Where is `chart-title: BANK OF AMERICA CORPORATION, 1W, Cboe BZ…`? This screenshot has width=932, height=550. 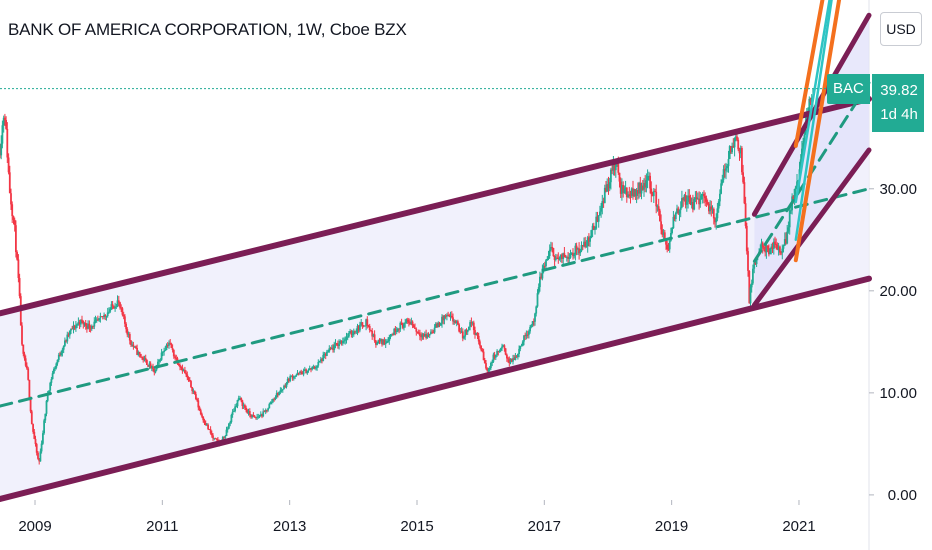 chart-title: BANK OF AMERICA CORPORATION, 1W, Cboe BZ… is located at coordinates (207, 29).